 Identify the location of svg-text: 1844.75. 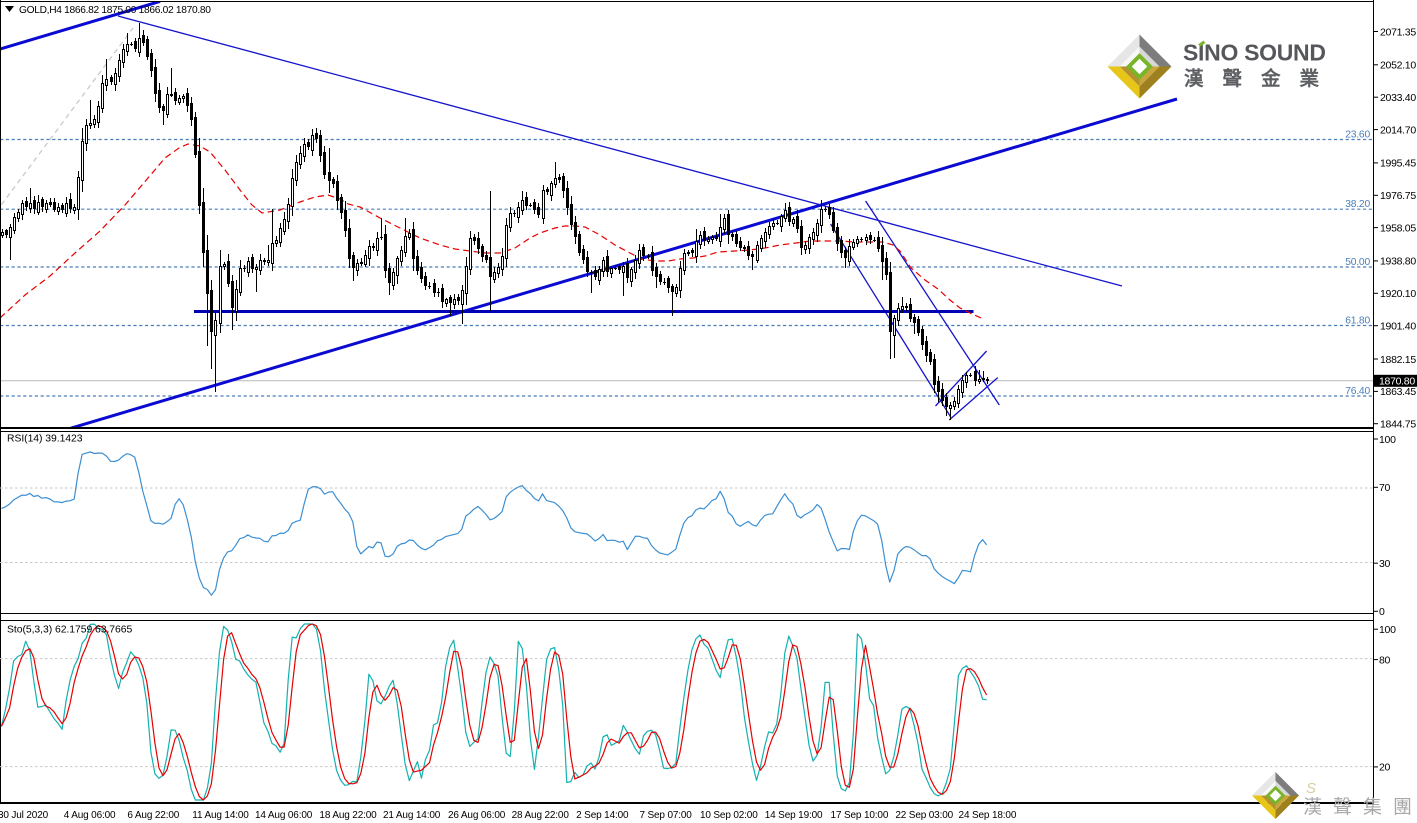
(1398, 425).